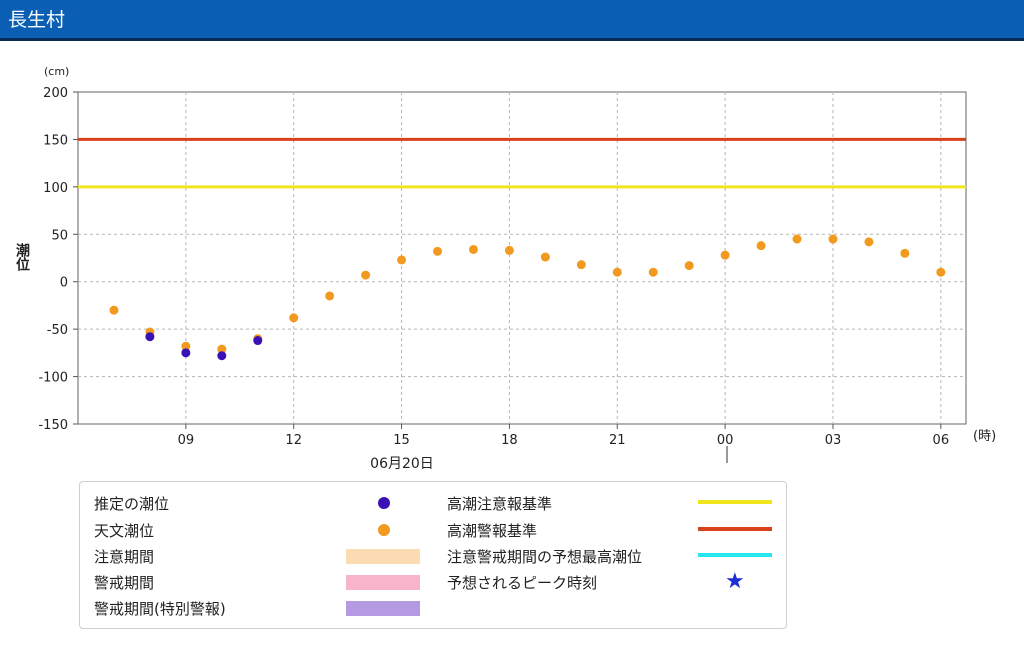 The height and width of the screenshot is (648, 1024). Describe the element at coordinates (59, 235) in the screenshot. I see `y-tick-label: 50` at that location.